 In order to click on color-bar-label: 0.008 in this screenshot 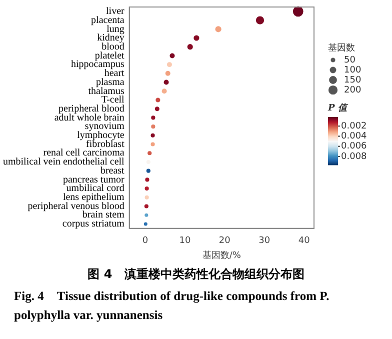, I will do `click(354, 157)`.